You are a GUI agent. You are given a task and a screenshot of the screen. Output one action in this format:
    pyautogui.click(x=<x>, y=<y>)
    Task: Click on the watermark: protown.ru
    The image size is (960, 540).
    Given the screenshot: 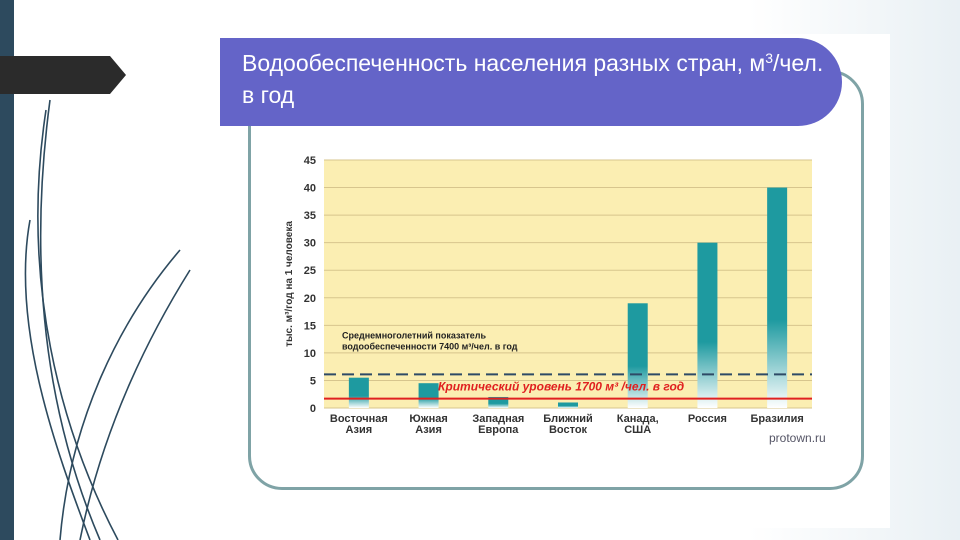 What is the action you would take?
    pyautogui.click(x=797, y=438)
    